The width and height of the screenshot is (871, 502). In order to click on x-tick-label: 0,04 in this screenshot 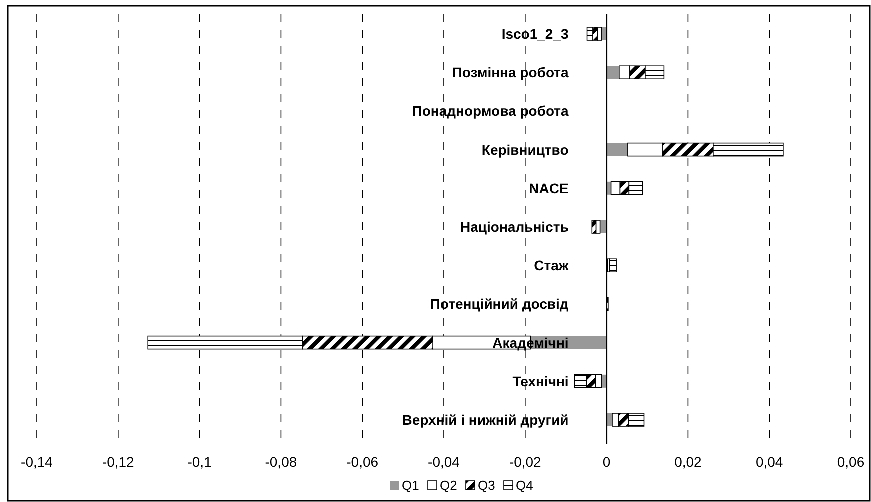, I will do `click(770, 462)`.